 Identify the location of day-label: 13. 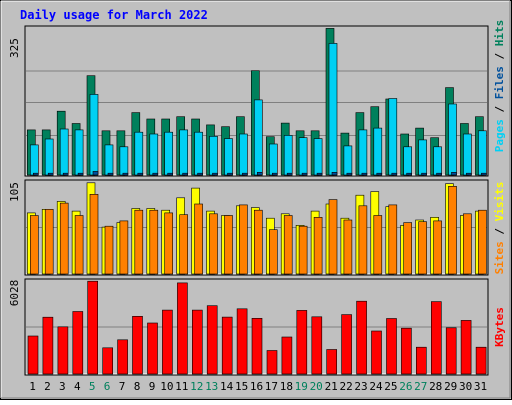
(211, 386).